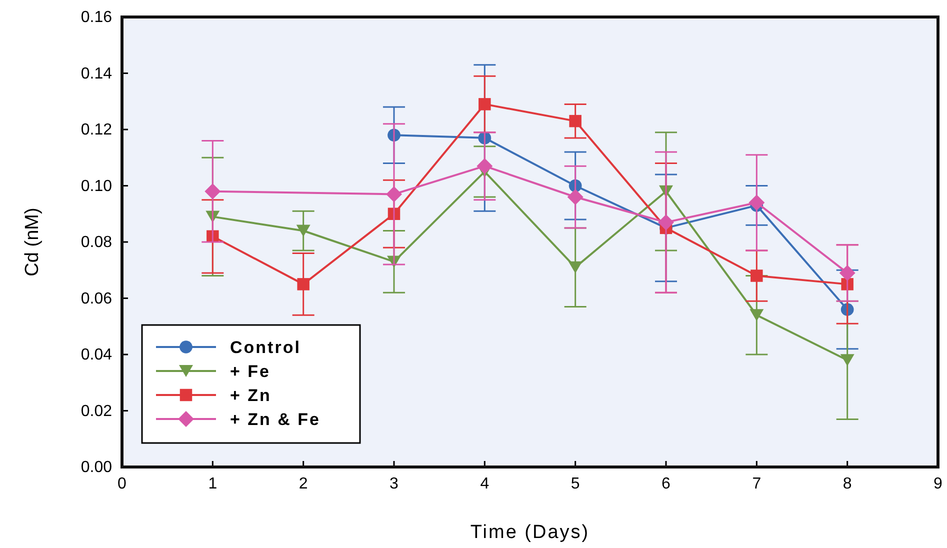  What do you see at coordinates (666, 483) in the screenshot?
I see `x-tick-label: 6` at bounding box center [666, 483].